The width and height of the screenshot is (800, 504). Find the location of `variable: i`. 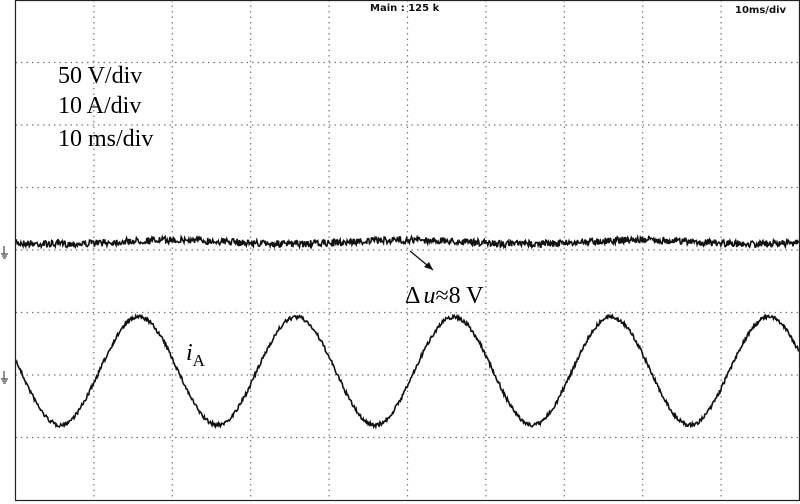

variable: i is located at coordinates (189, 353).